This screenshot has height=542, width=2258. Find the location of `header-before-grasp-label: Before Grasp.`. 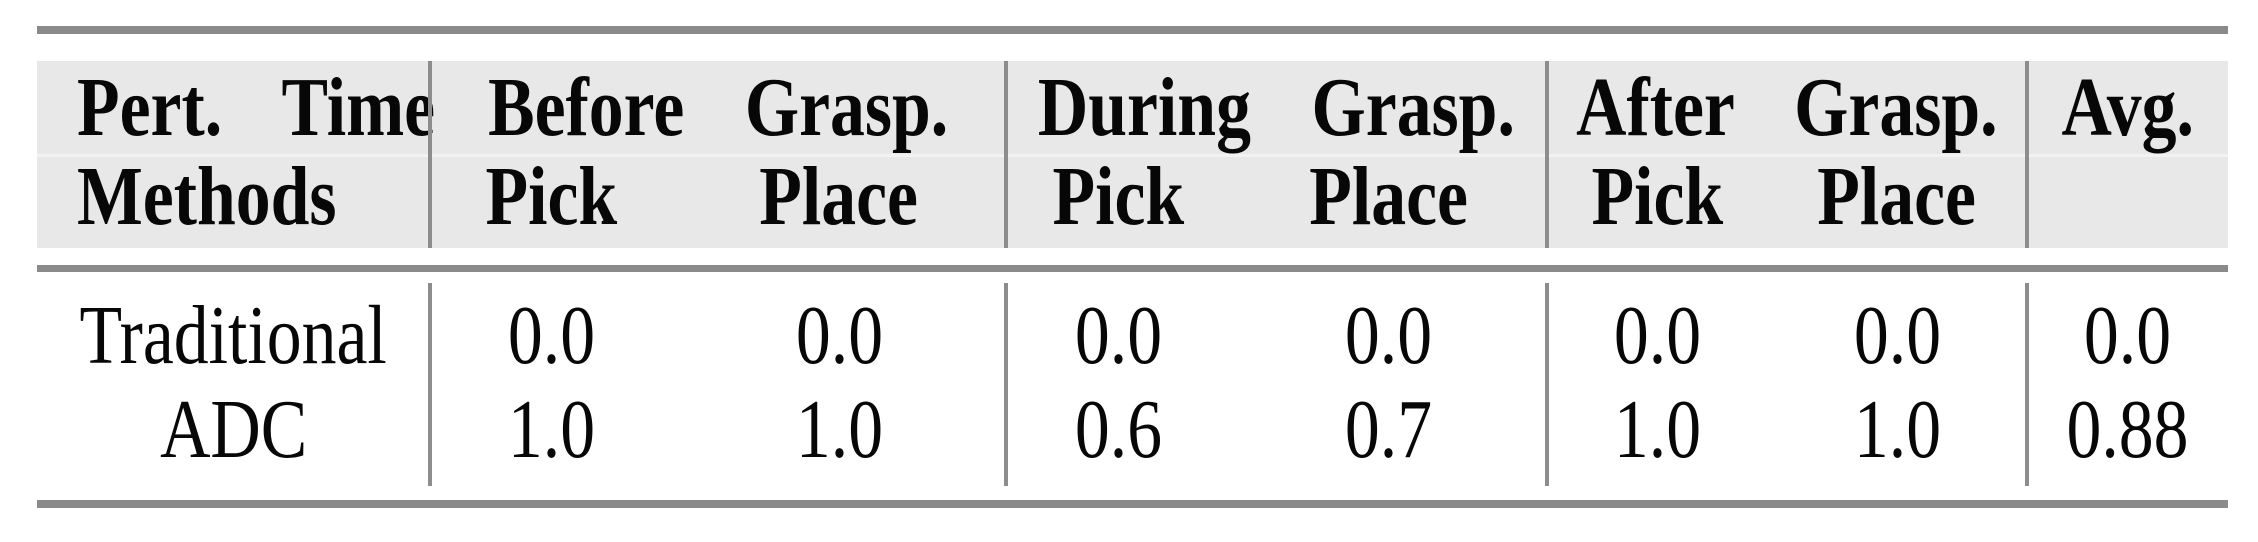

header-before-grasp-label: Before Grasp. is located at coordinates (718, 107).